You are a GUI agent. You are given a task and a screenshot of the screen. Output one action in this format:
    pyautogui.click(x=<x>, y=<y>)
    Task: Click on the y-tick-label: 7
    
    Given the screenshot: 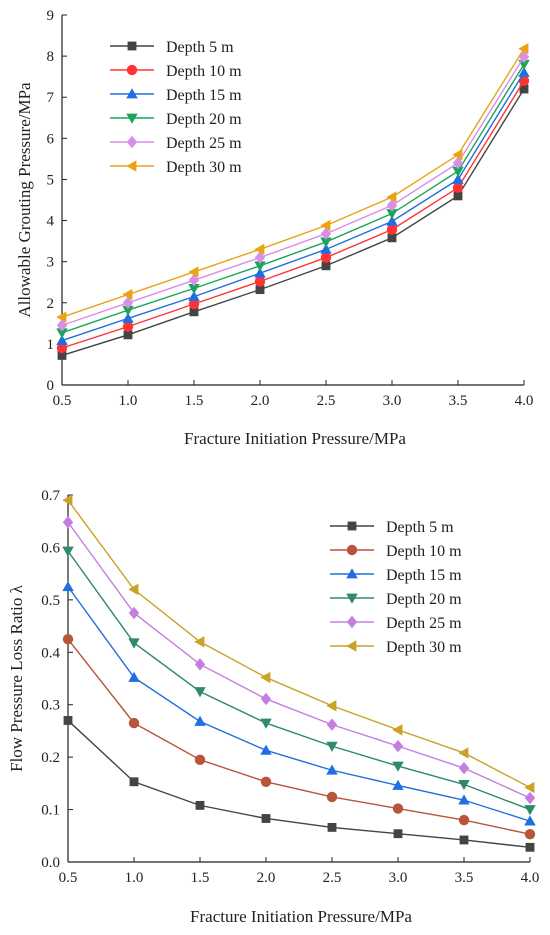 What is the action you would take?
    pyautogui.click(x=51, y=98)
    